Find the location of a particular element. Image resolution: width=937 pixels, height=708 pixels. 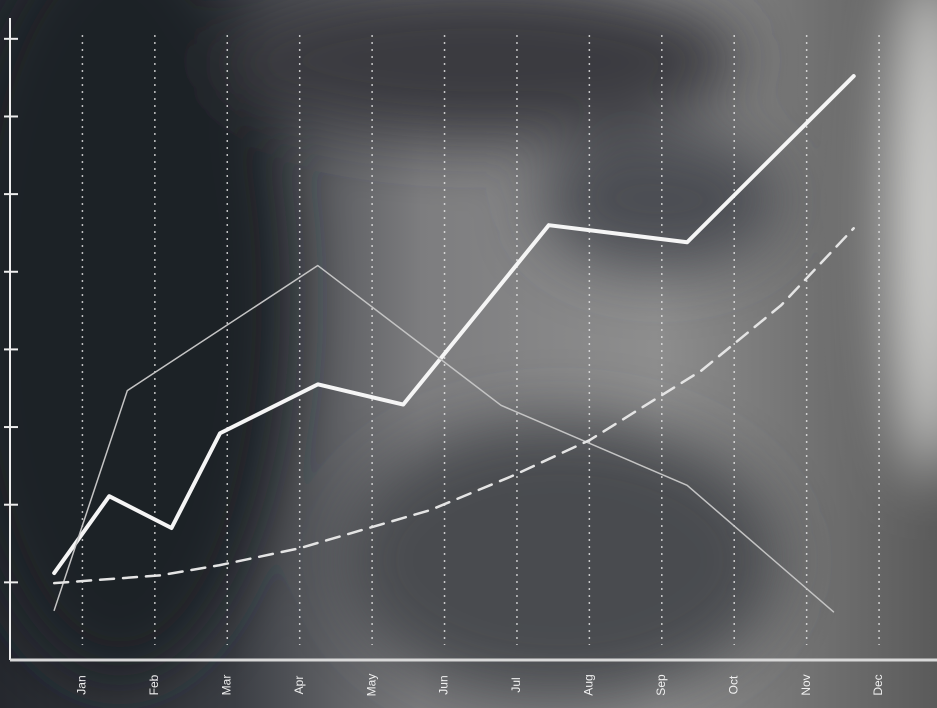

x-tick-label: Jun is located at coordinates (444, 684).